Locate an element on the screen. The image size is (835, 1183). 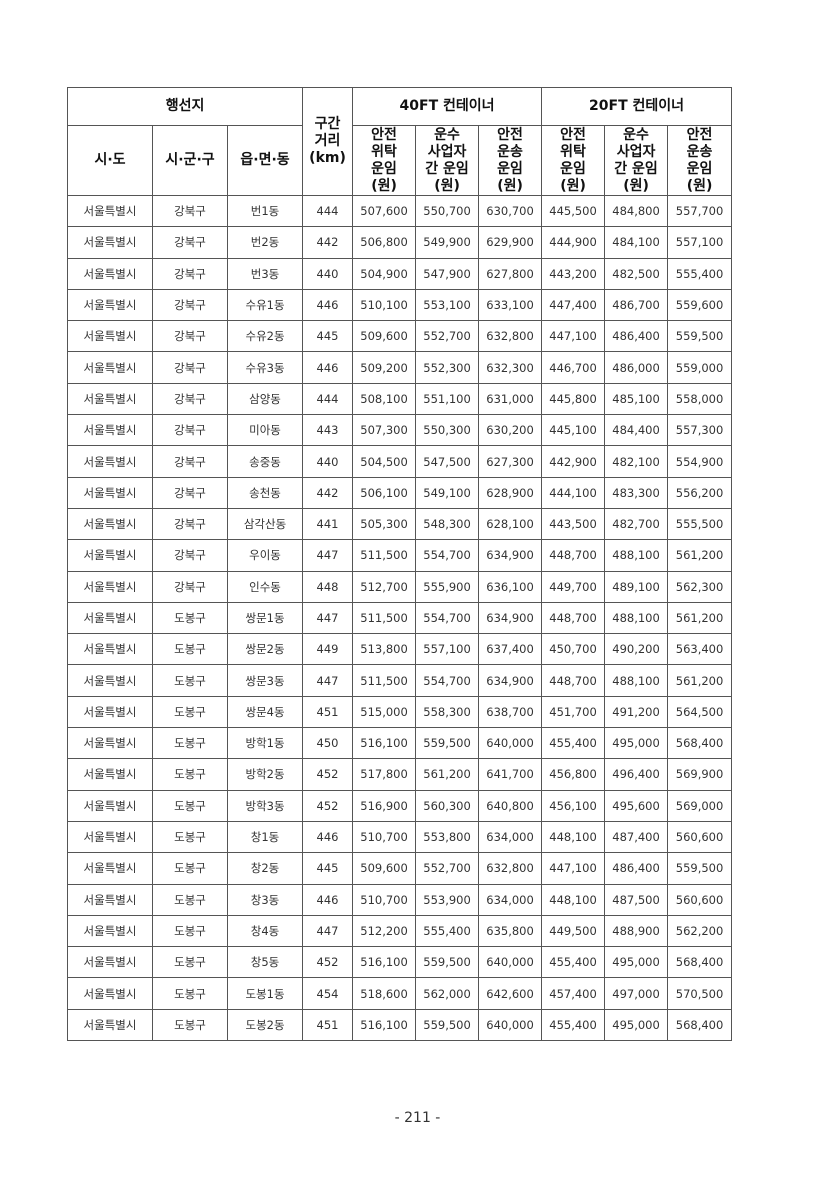
cell-40ft-transport-rate: 629,900 is located at coordinates (510, 242).